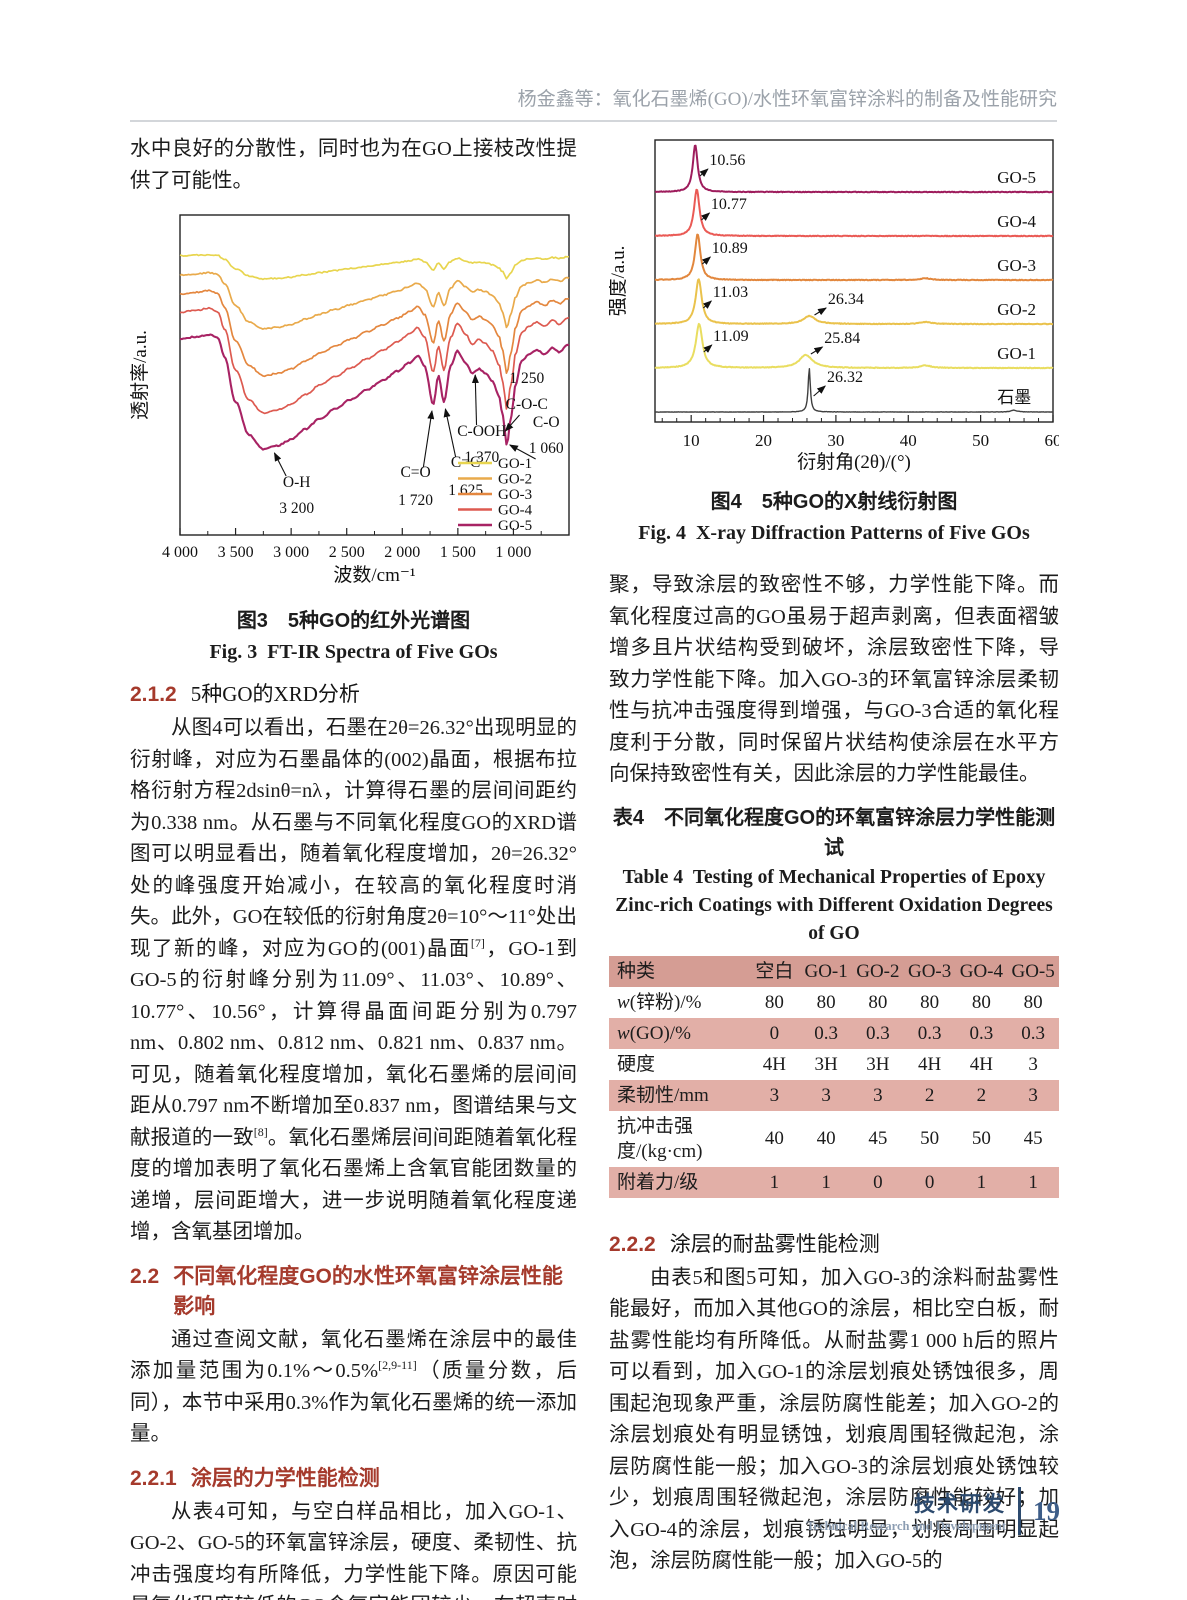 The height and width of the screenshot is (1600, 1187). Describe the element at coordinates (546, 422) in the screenshot. I see `ftir-annotation-text: C-O` at that location.